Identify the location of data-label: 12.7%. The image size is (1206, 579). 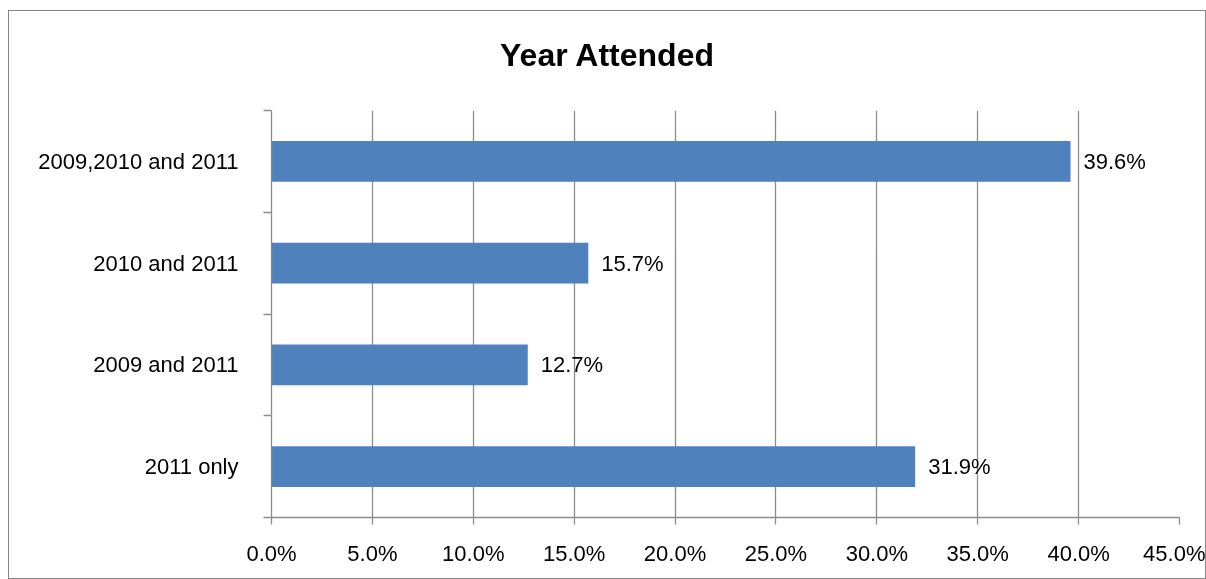
(572, 365).